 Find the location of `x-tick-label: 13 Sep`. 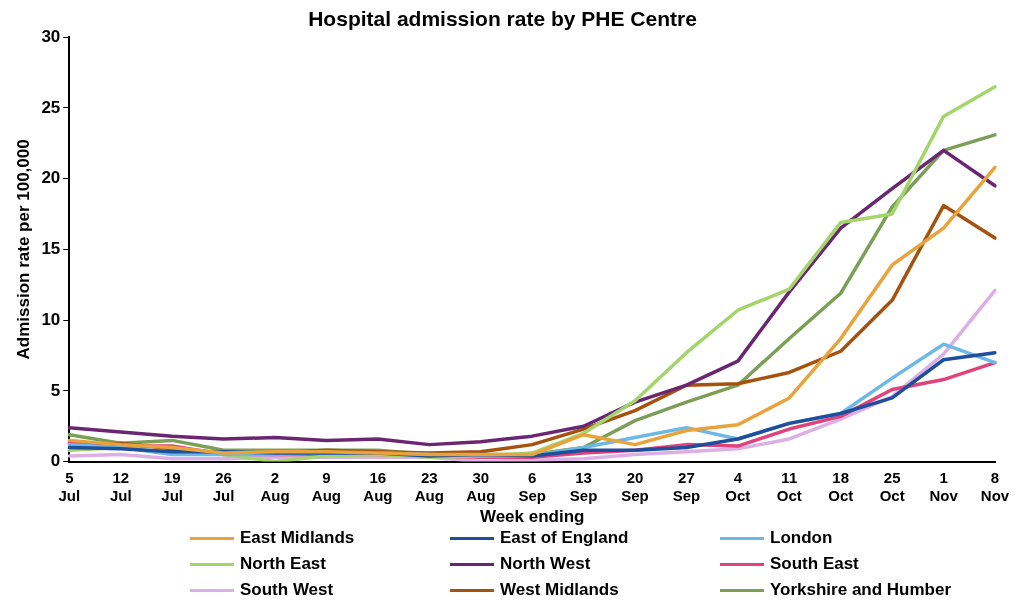

x-tick-label: 13 Sep is located at coordinates (583, 486).